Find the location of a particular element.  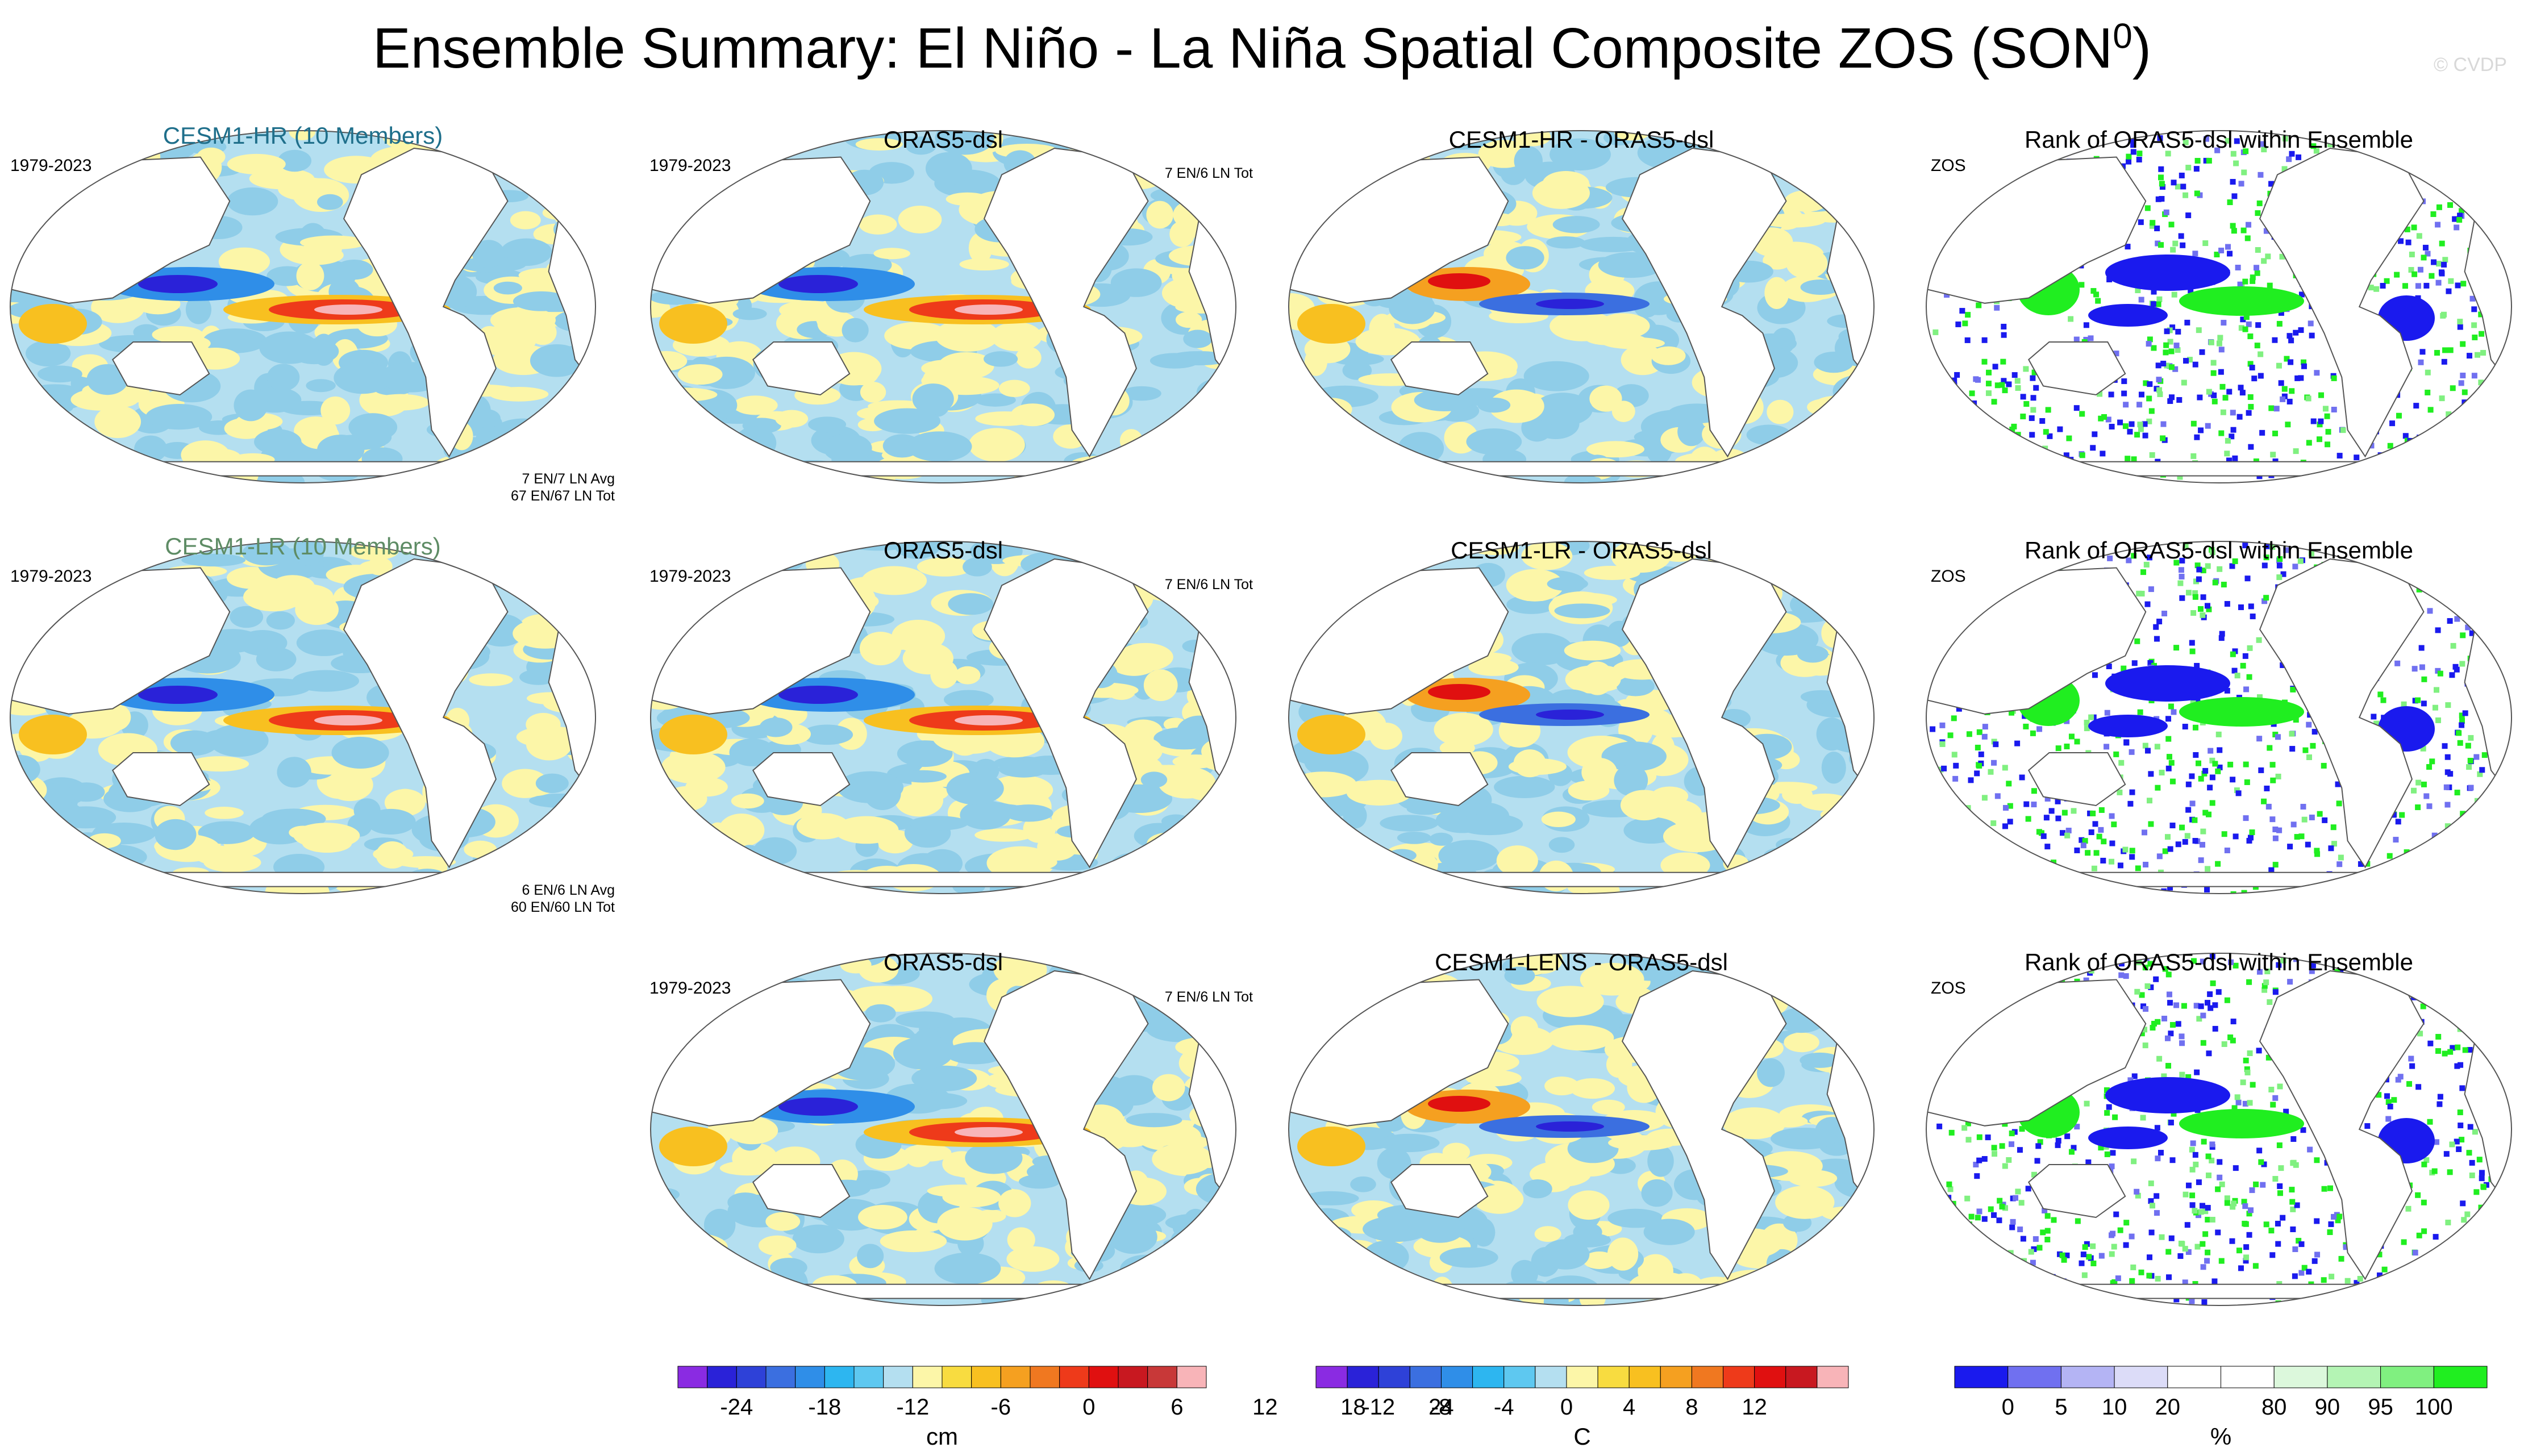

stat-label: 7 EN/7 LN Avg 67 EN/67 LN Tot is located at coordinates (563, 487).